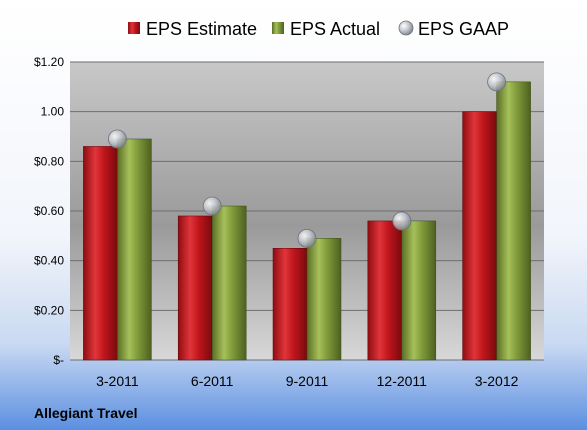 This screenshot has width=587, height=430. Describe the element at coordinates (406, 28) in the screenshot. I see `legend-marker-eps-gaap` at that location.